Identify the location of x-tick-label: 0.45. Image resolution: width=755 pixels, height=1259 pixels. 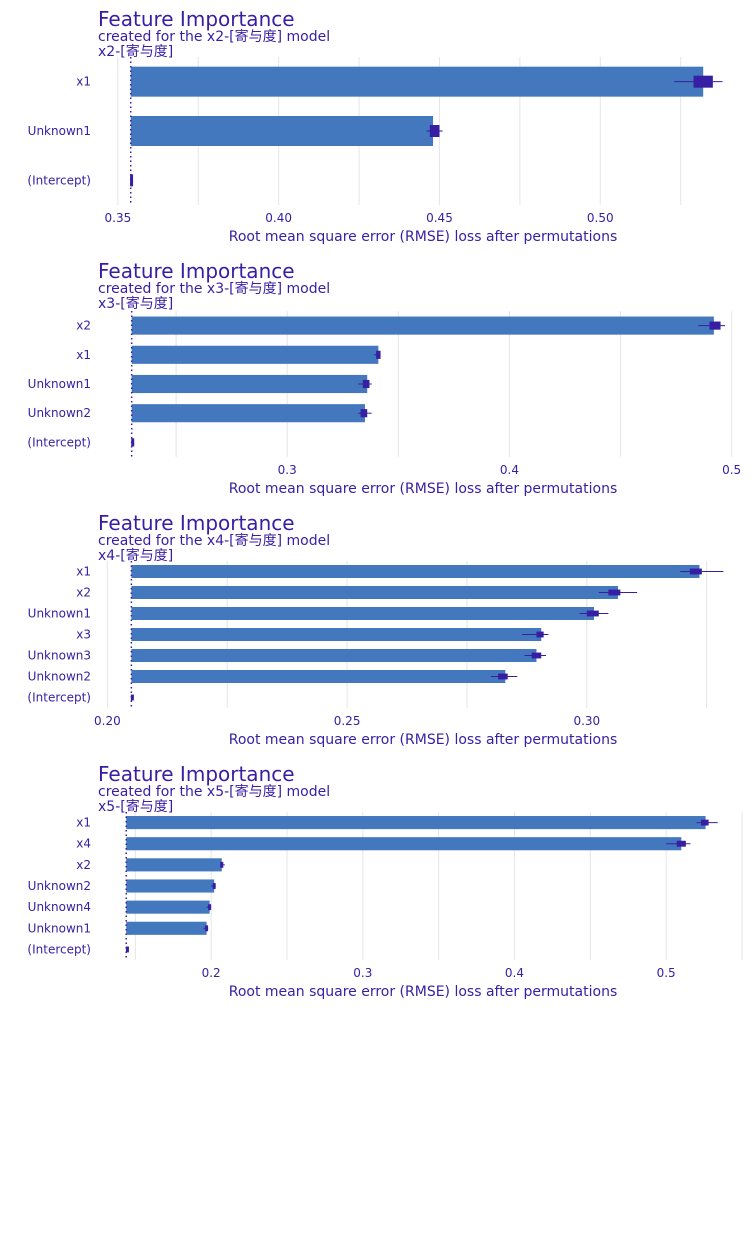
(439, 218).